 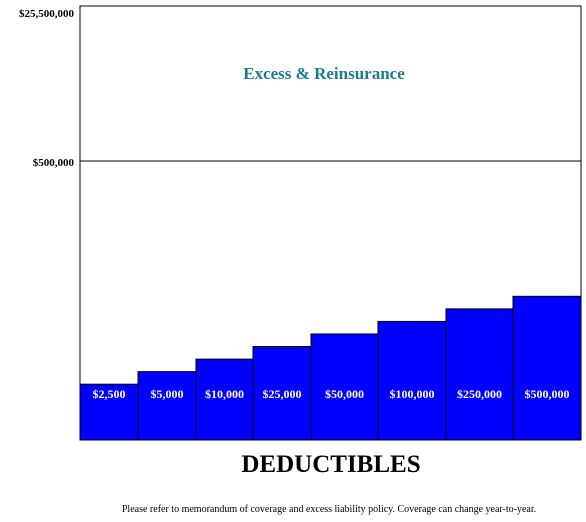 I want to click on bar-label-0: $2,500, so click(x=109, y=394).